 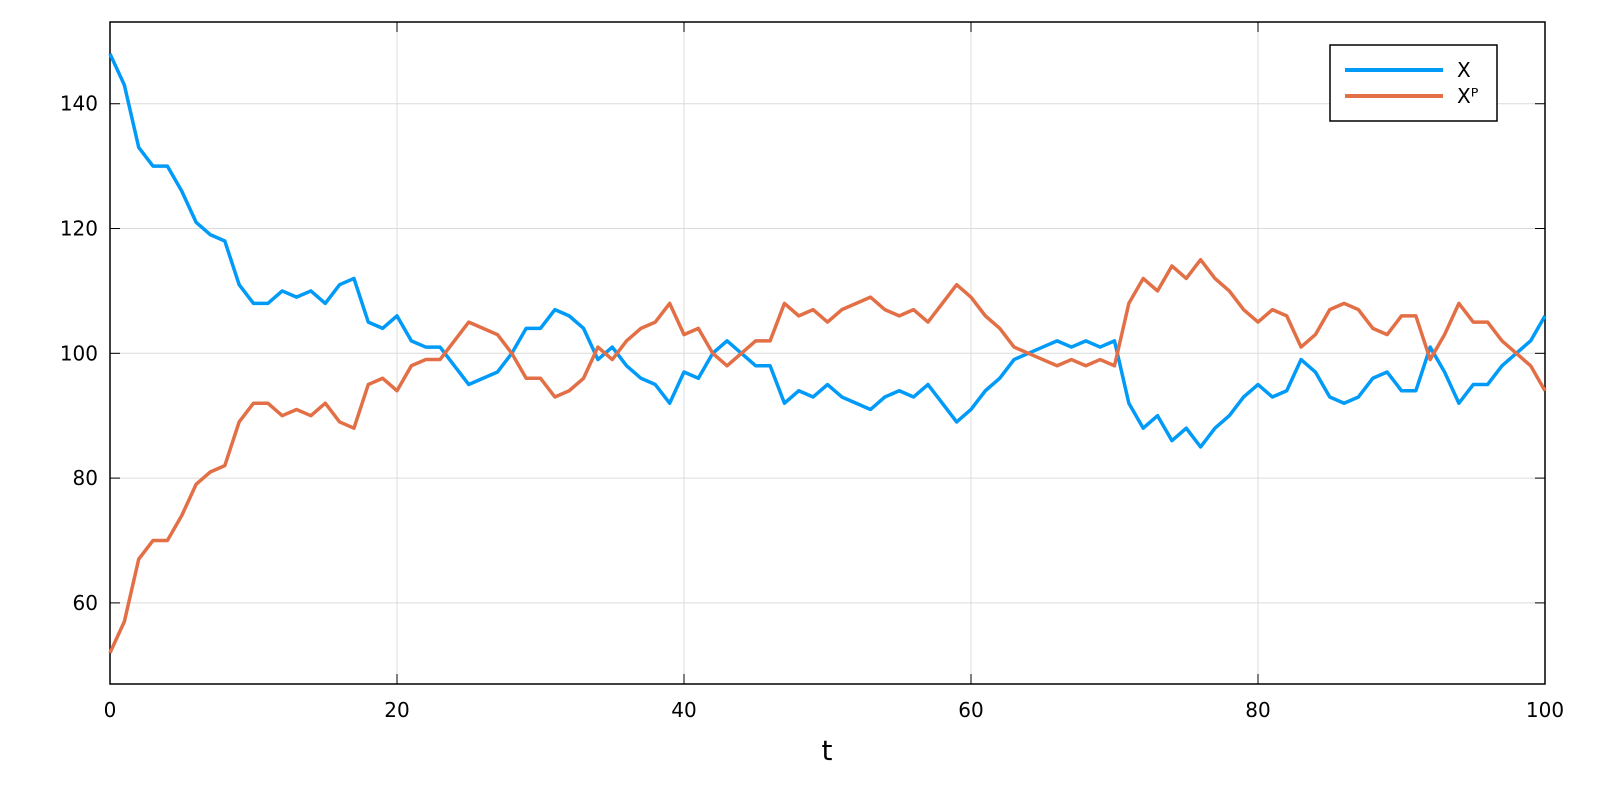 What do you see at coordinates (1545, 710) in the screenshot?
I see `x-tick-label: 100` at bounding box center [1545, 710].